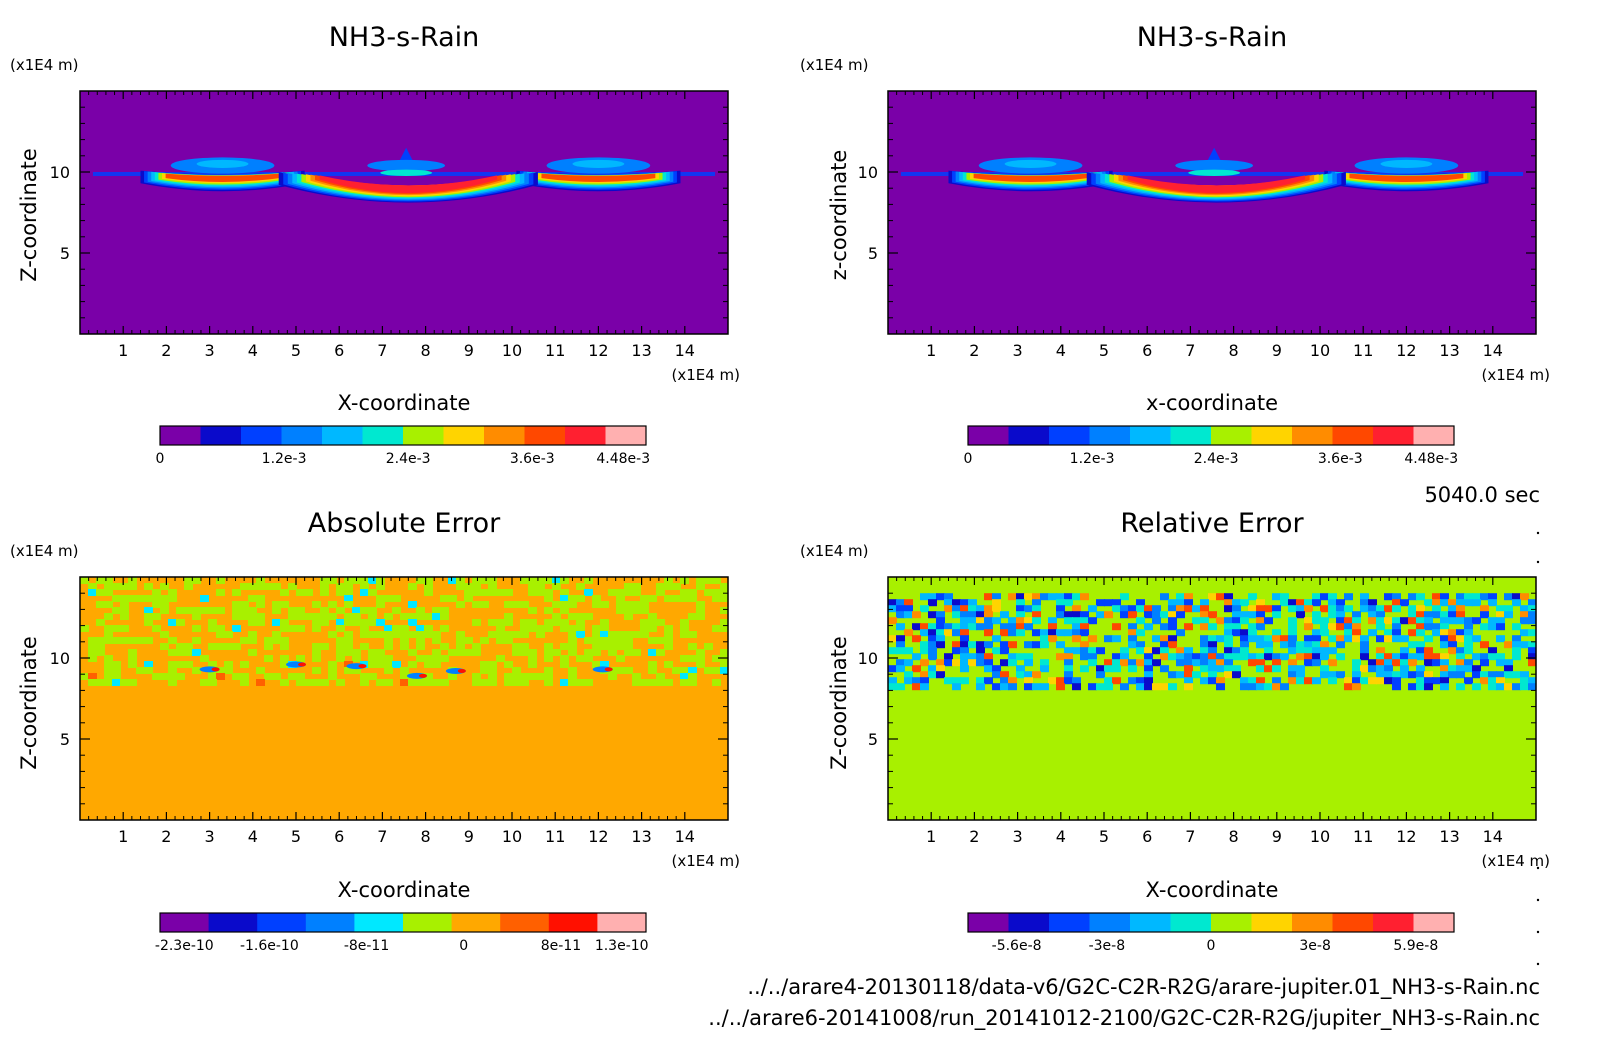 The width and height of the screenshot is (1604, 1054). What do you see at coordinates (1515, 861) in the screenshot?
I see `x-unit-label: (x1E4 m)` at bounding box center [1515, 861].